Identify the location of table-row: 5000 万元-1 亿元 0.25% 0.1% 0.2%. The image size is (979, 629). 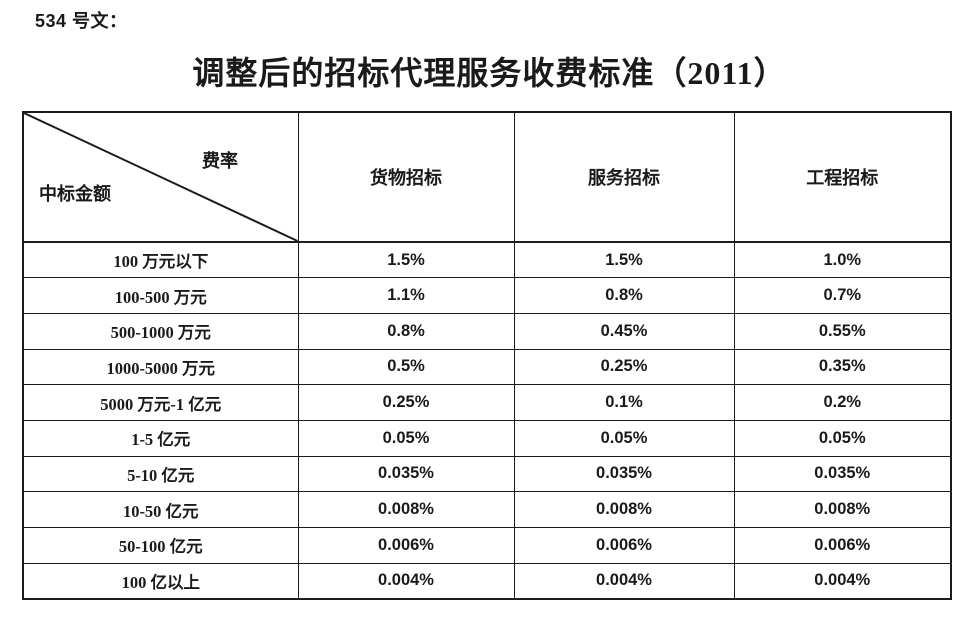
(487, 402).